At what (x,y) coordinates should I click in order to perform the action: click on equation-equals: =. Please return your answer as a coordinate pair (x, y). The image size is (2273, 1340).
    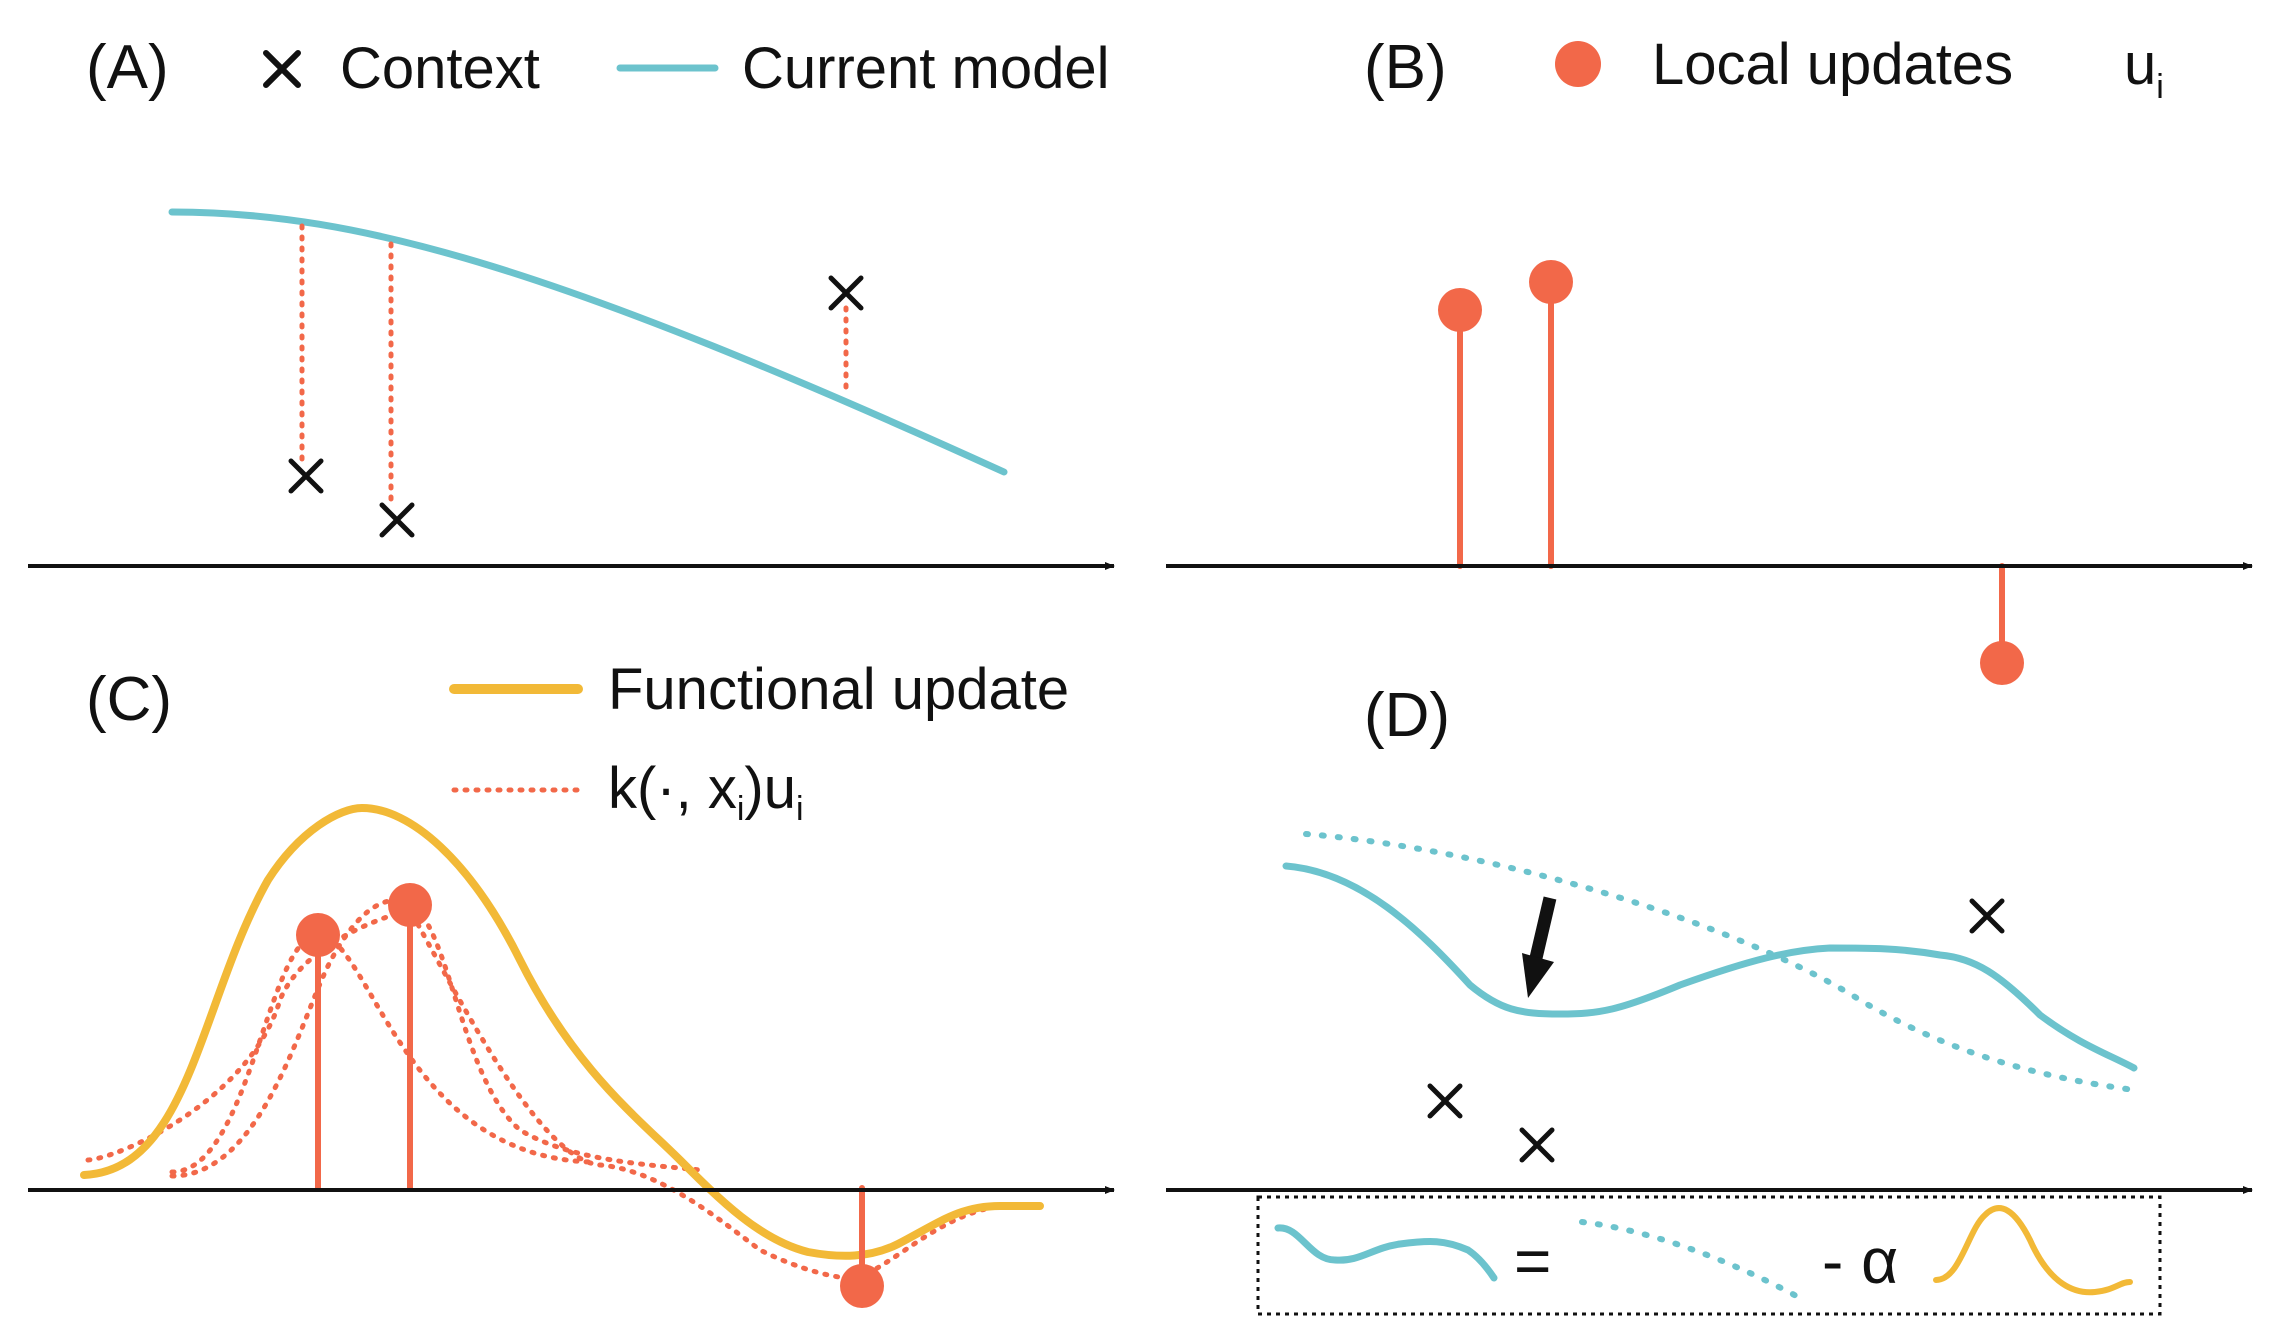
    Looking at the image, I should click on (1532, 1261).